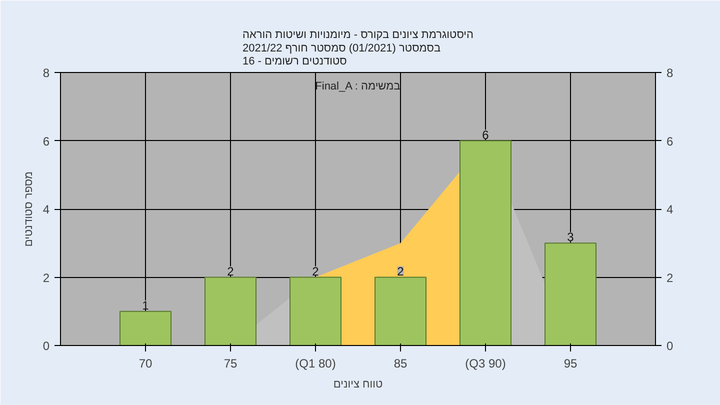  I want to click on y2-tick-label: 8, so click(670, 73).